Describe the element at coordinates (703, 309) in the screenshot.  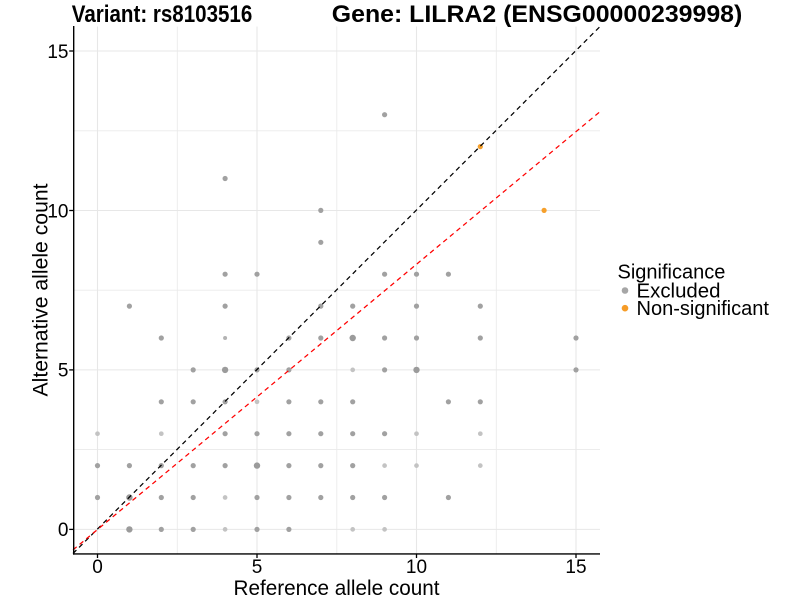
I see `svg-text: Non-significant` at that location.